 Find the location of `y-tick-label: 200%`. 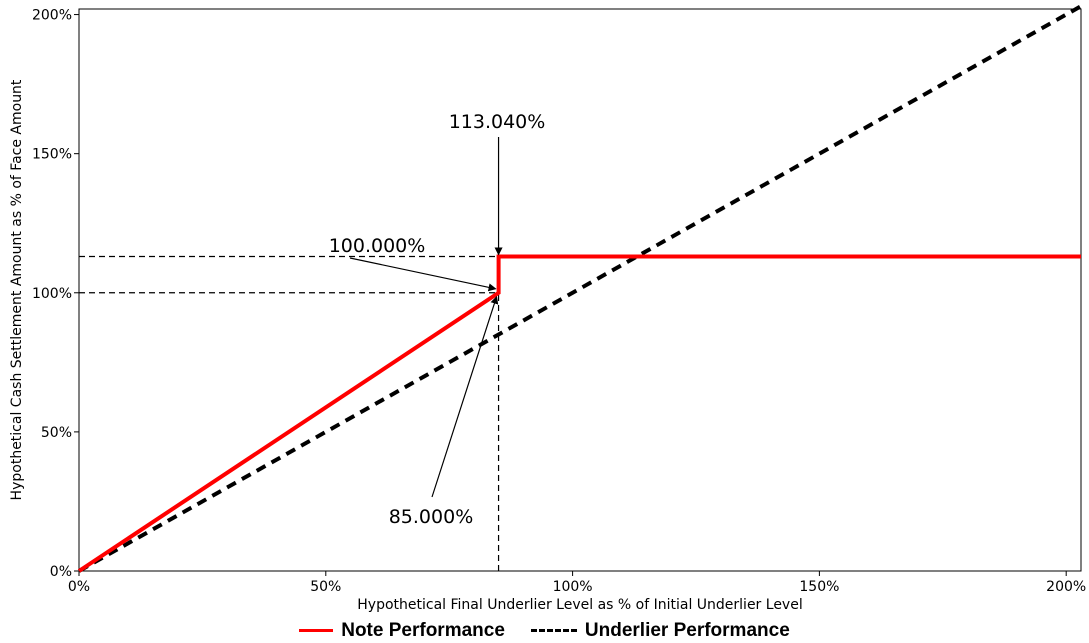

y-tick-label: 200% is located at coordinates (52, 16).